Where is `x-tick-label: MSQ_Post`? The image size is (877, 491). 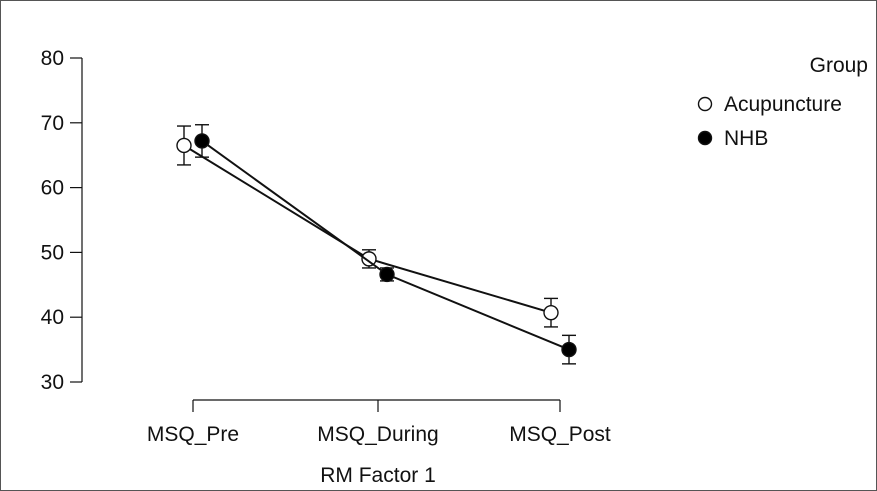
x-tick-label: MSQ_Post is located at coordinates (560, 434).